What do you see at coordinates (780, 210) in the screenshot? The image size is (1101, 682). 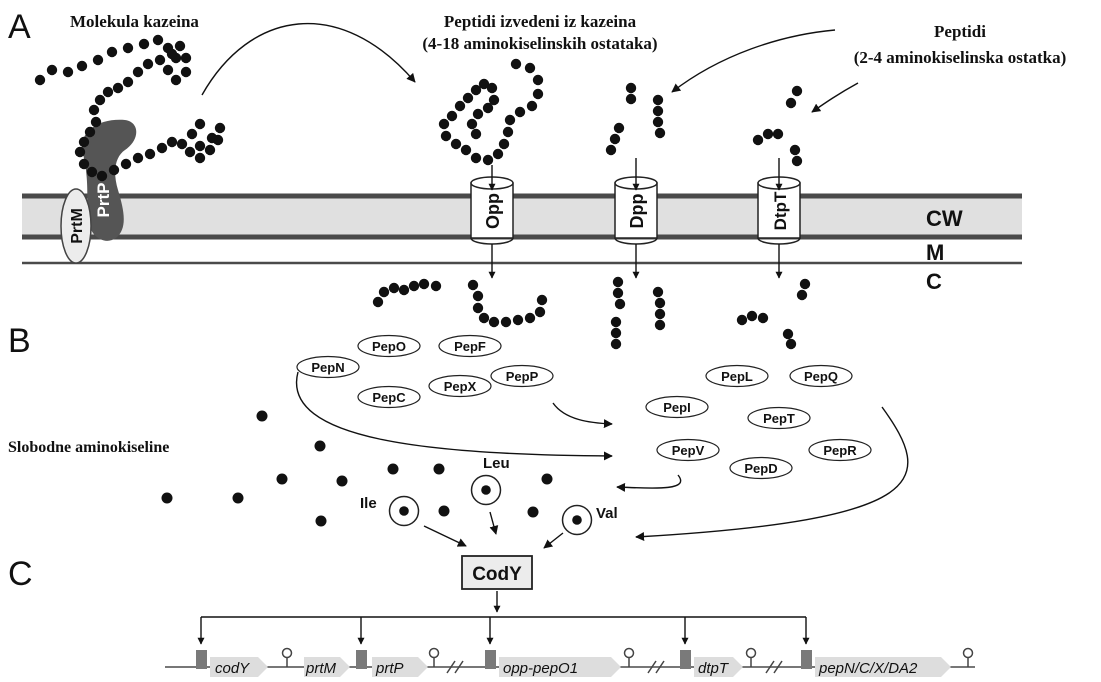 I see `dtpt-label: DtpT` at bounding box center [780, 210].